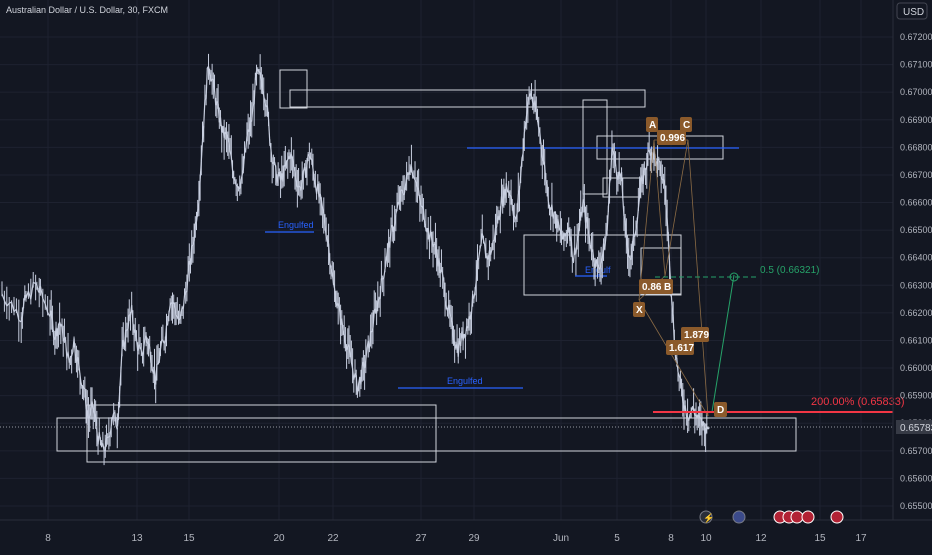 Image resolution: width=932 pixels, height=555 pixels. I want to click on lightning-icon-glyph: ⚡, so click(708, 518).